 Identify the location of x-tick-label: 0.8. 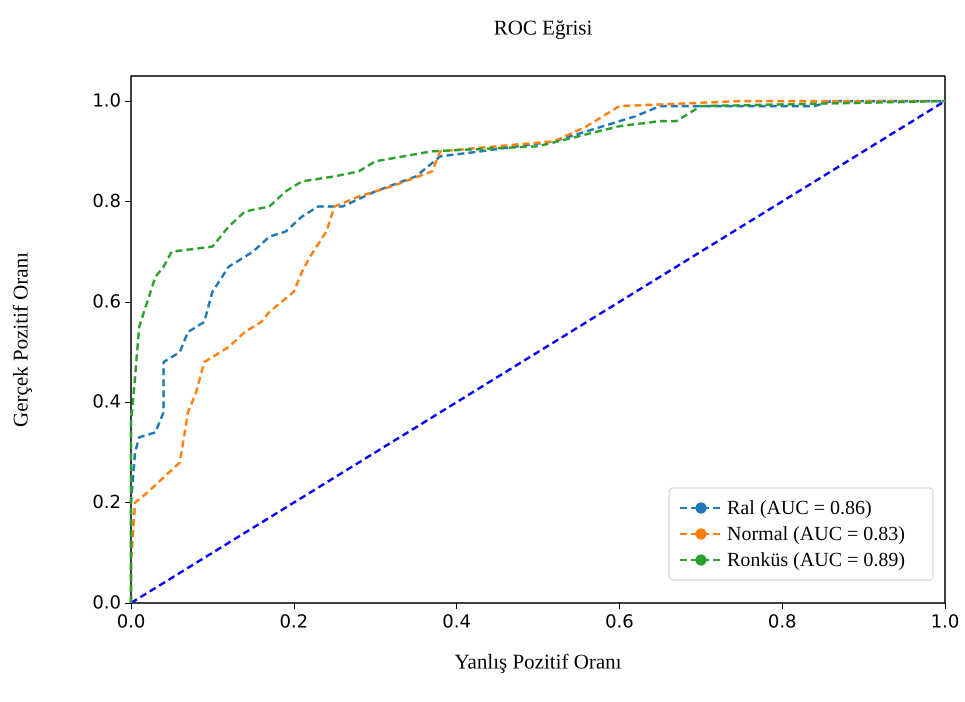
(782, 622).